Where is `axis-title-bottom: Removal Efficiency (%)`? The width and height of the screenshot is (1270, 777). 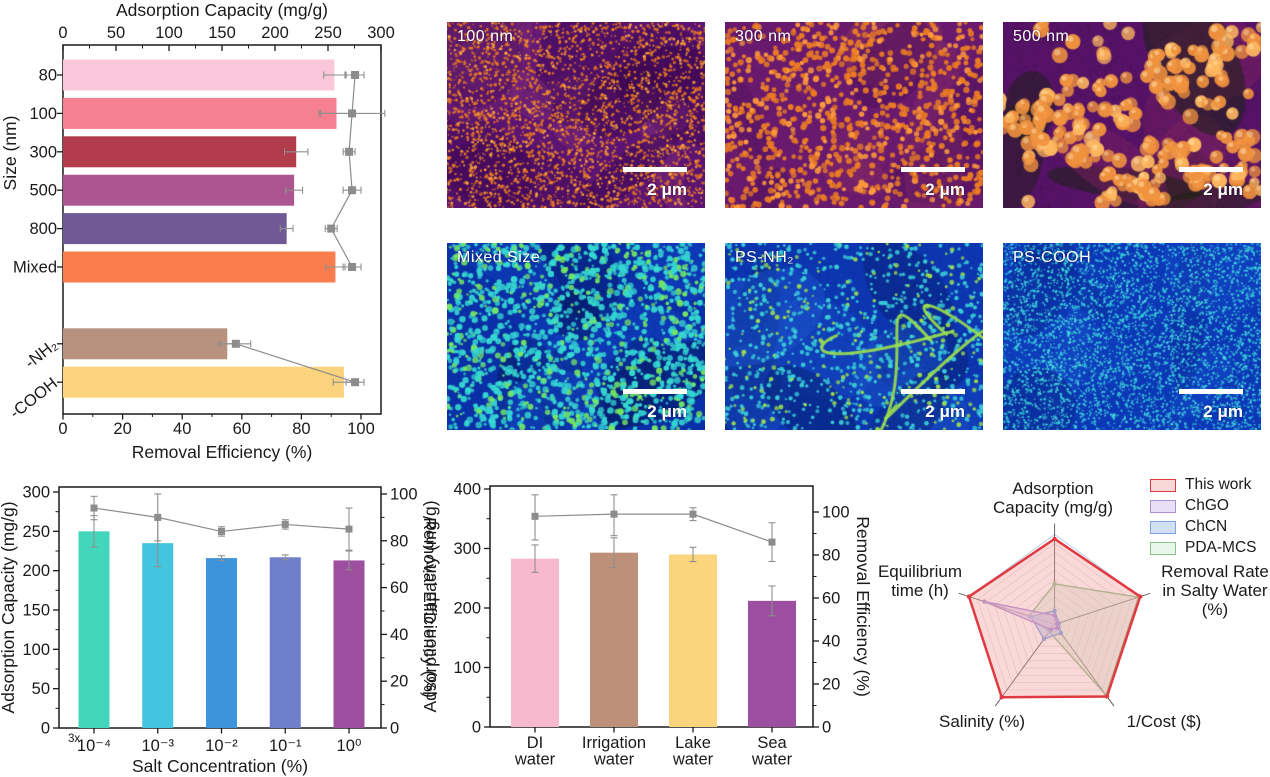
axis-title-bottom: Removal Efficiency (%) is located at coordinates (222, 452).